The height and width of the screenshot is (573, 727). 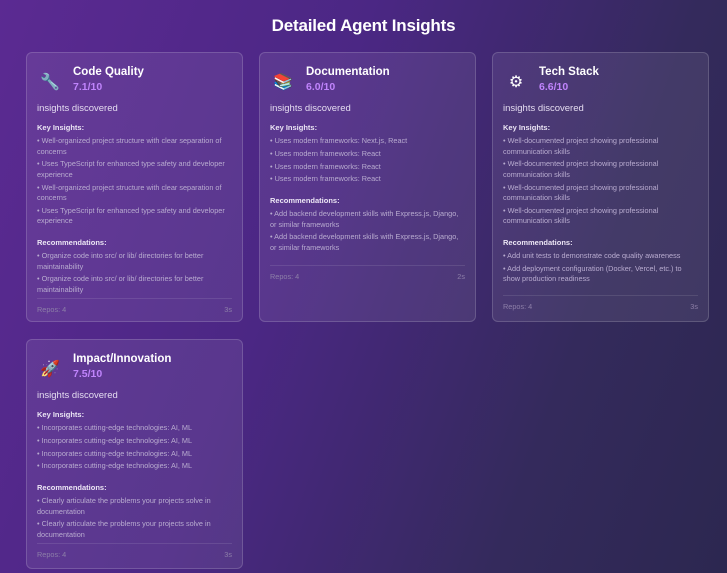 What do you see at coordinates (50, 369) in the screenshot?
I see `rocket-icon: 🚀` at bounding box center [50, 369].